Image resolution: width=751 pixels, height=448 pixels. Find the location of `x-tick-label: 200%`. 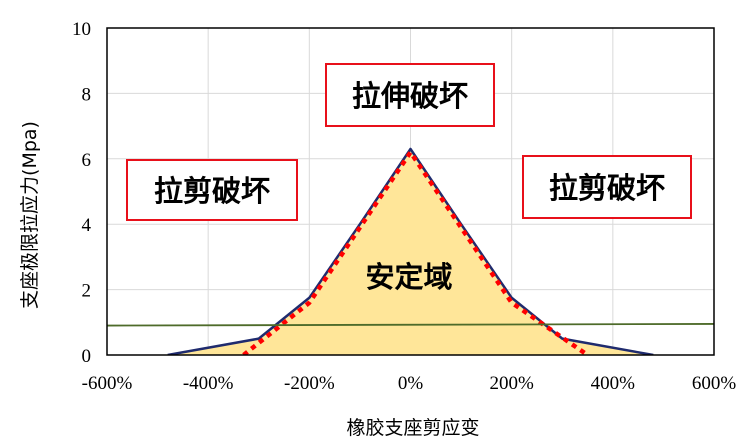

x-tick-label: 200% is located at coordinates (512, 383).